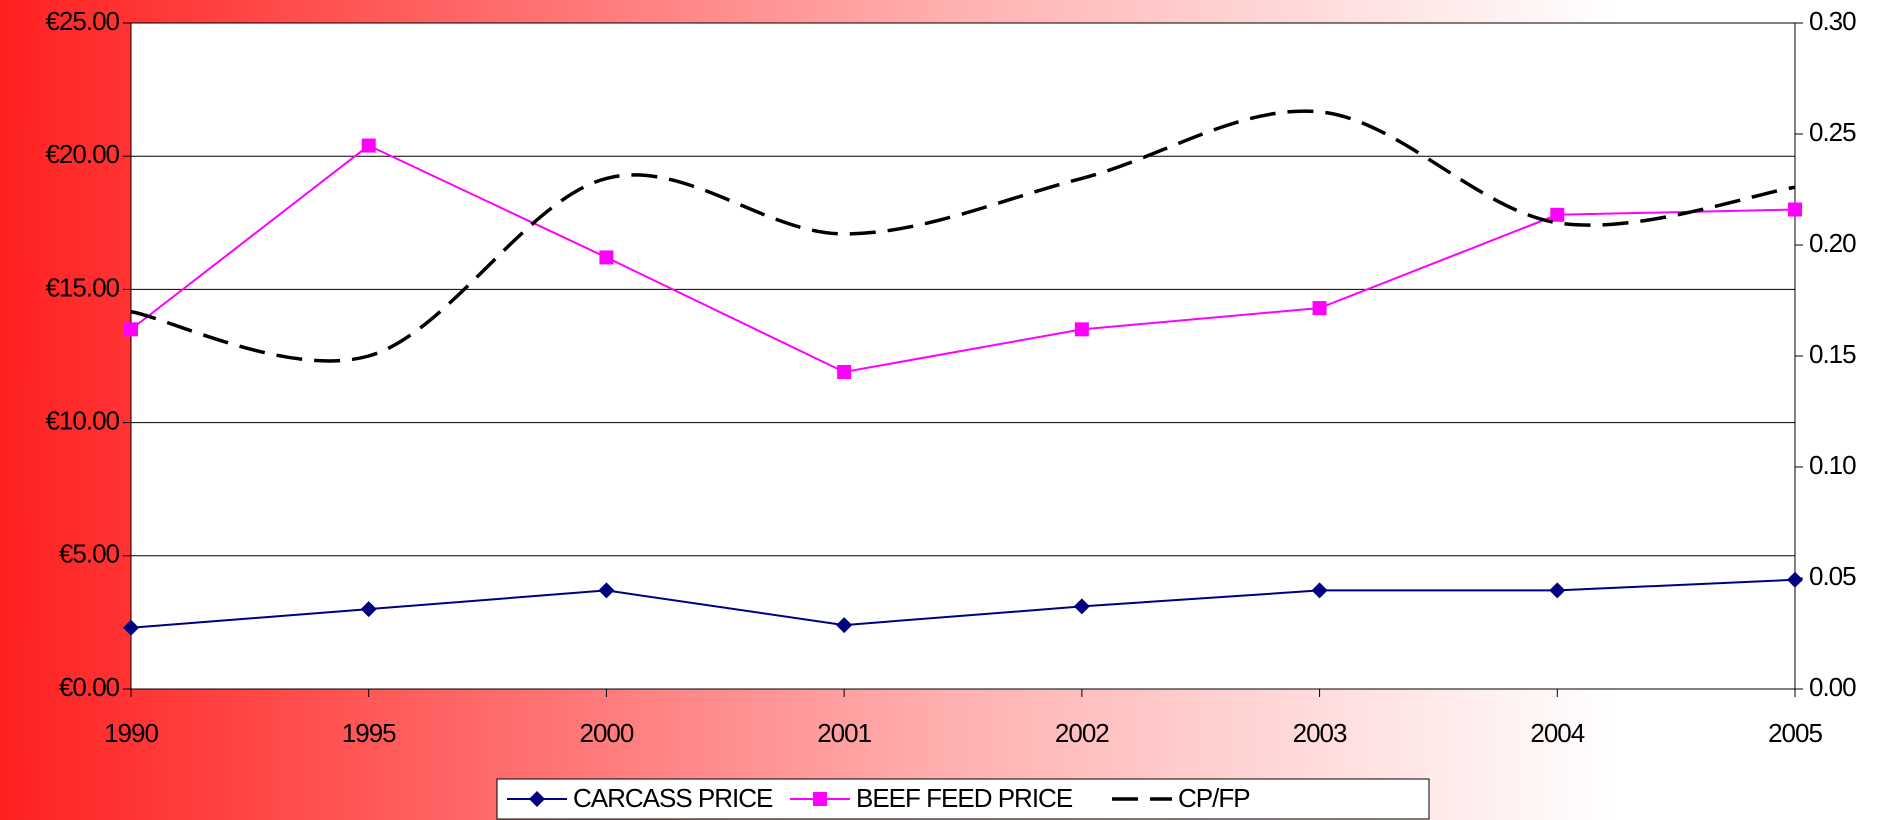 This screenshot has height=820, width=1902. What do you see at coordinates (1832, 354) in the screenshot?
I see `y2-tick-label: 0.15` at bounding box center [1832, 354].